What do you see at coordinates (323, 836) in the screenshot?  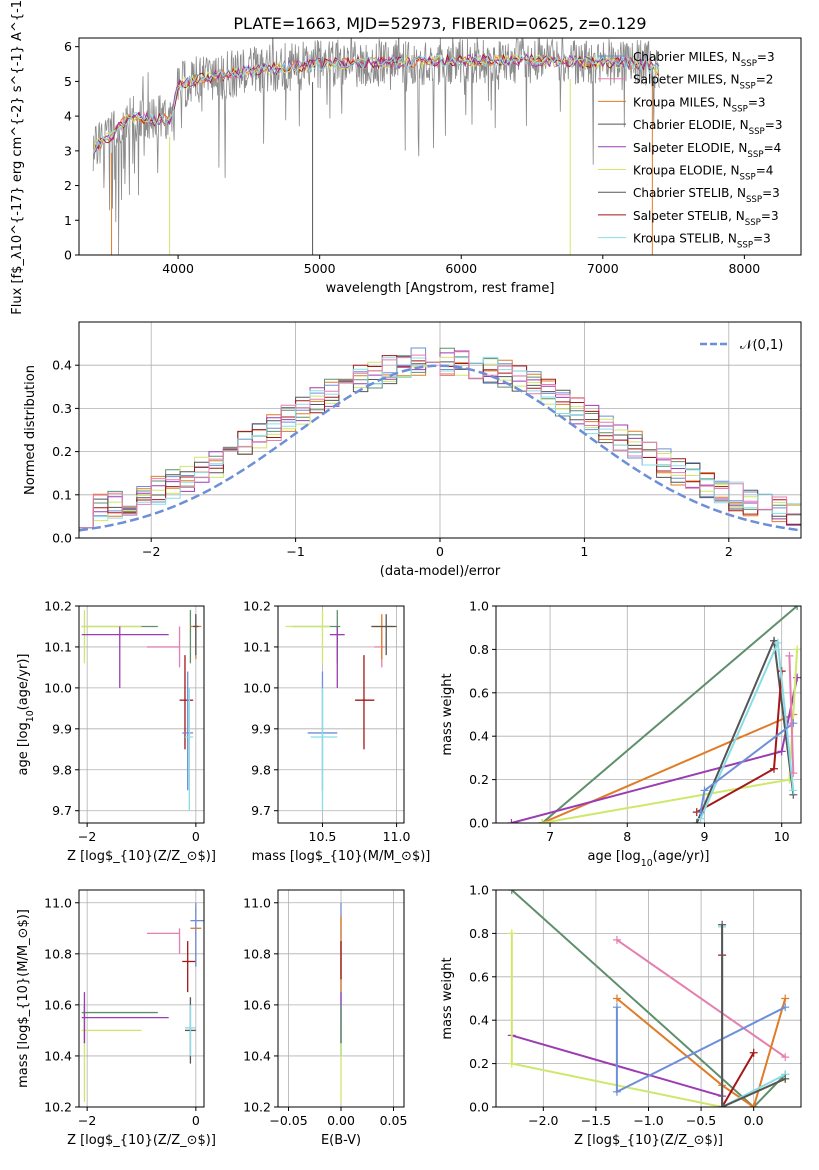 I see `x-tick-label: 10.5` at bounding box center [323, 836].